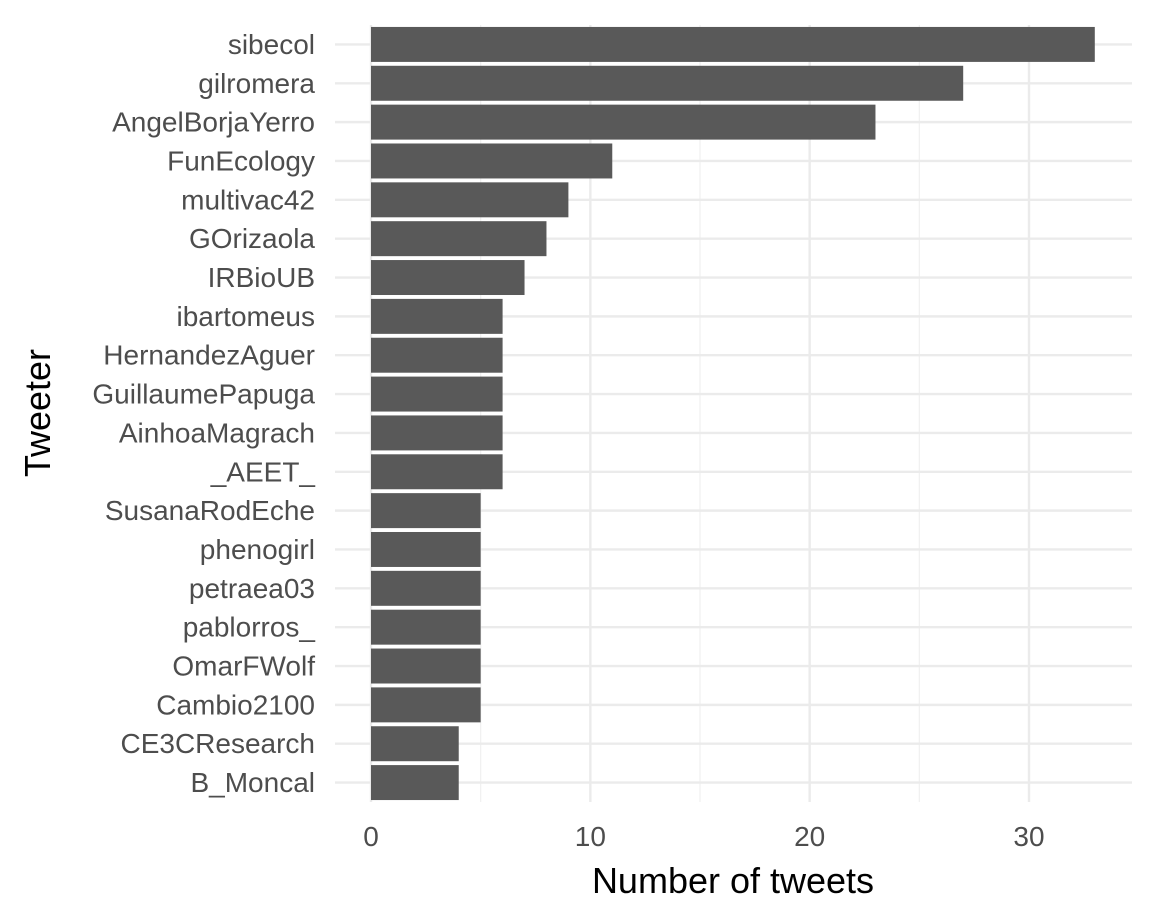 The width and height of the screenshot is (1152, 921). What do you see at coordinates (252, 588) in the screenshot?
I see `y-tick-label: petraea03` at bounding box center [252, 588].